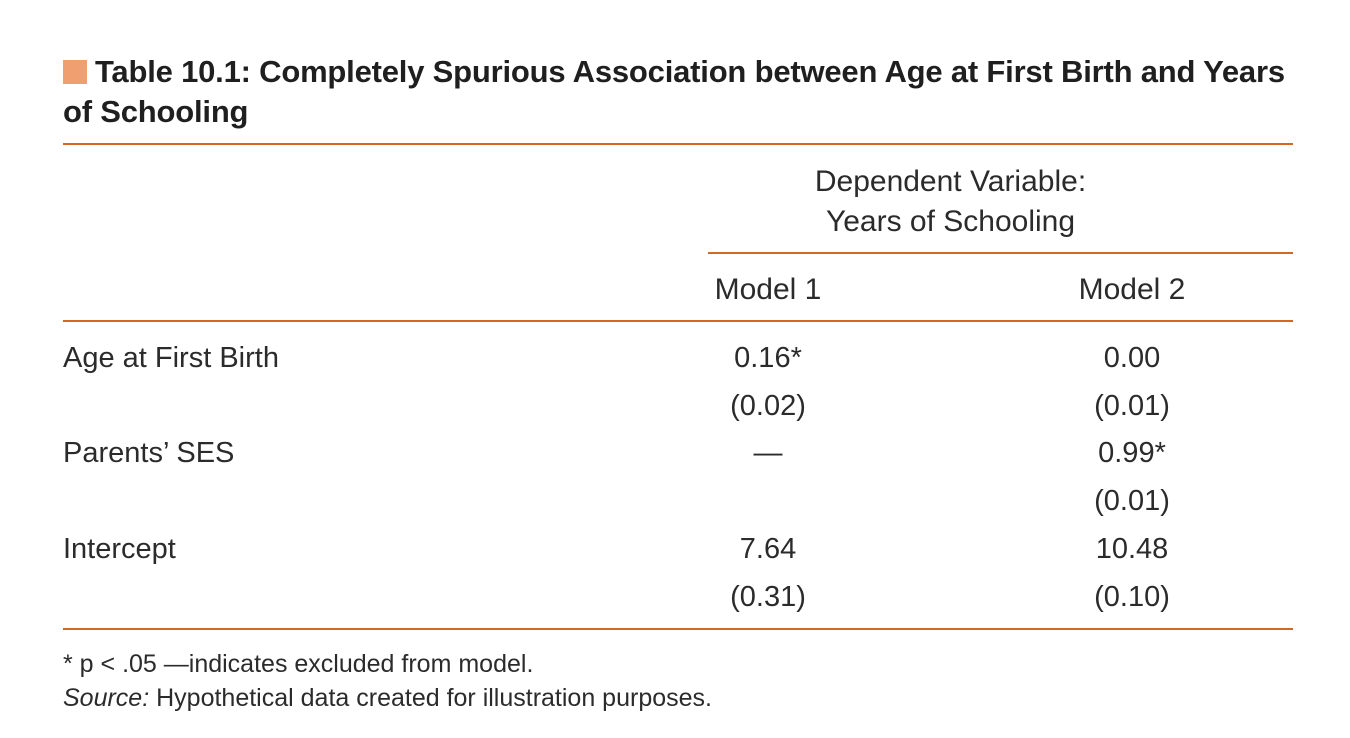  Describe the element at coordinates (1132, 406) in the screenshot. I see `cell-age-model-2-se: (0.01)` at that location.